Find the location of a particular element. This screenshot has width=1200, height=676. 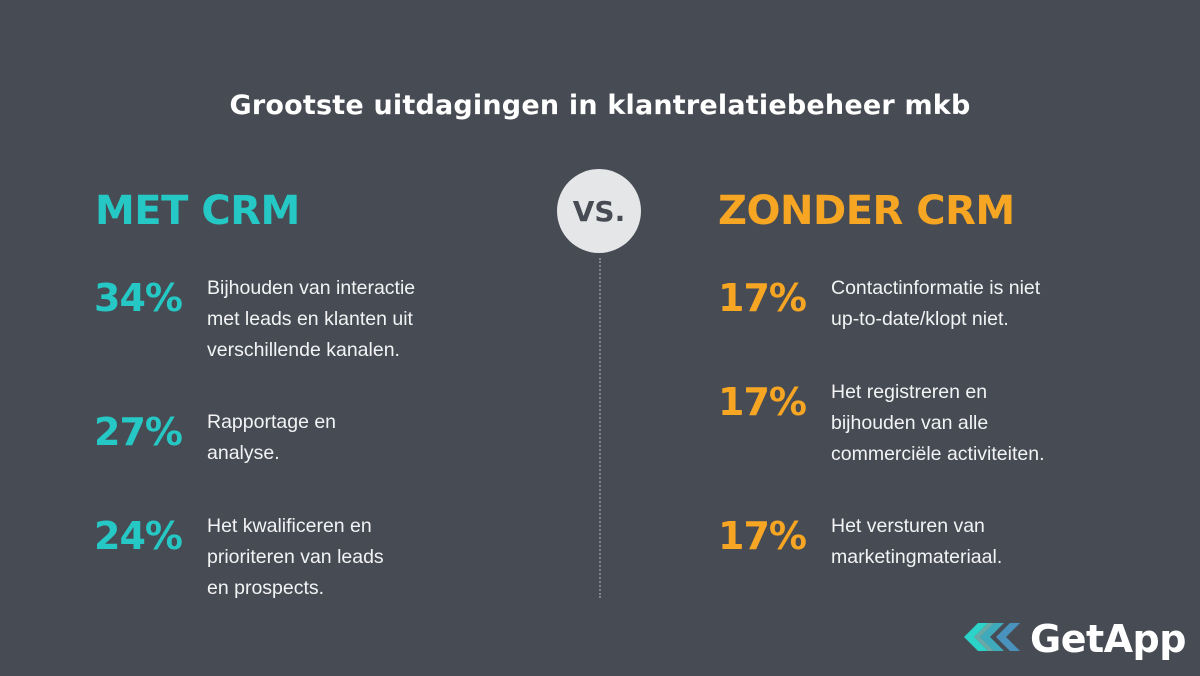

heading-zonder-crm: ZONDER CRM is located at coordinates (866, 211).